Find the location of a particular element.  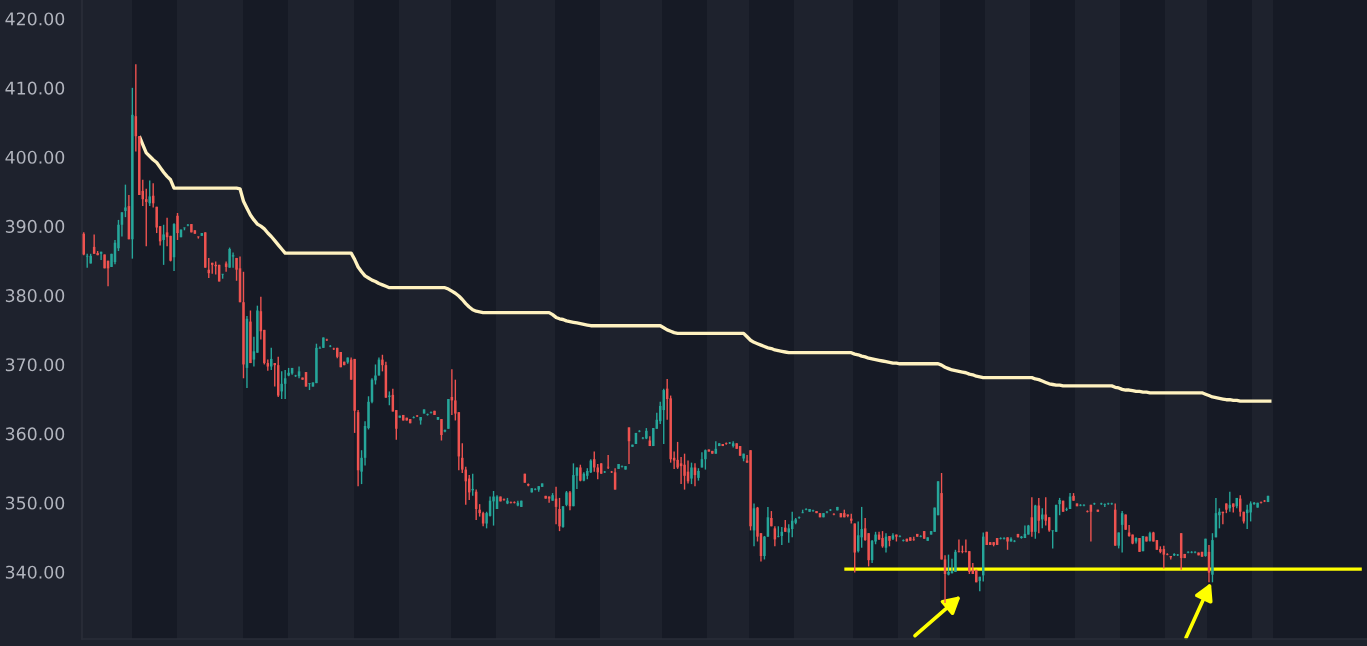

y-tick-label: 420.00 is located at coordinates (35, 19).